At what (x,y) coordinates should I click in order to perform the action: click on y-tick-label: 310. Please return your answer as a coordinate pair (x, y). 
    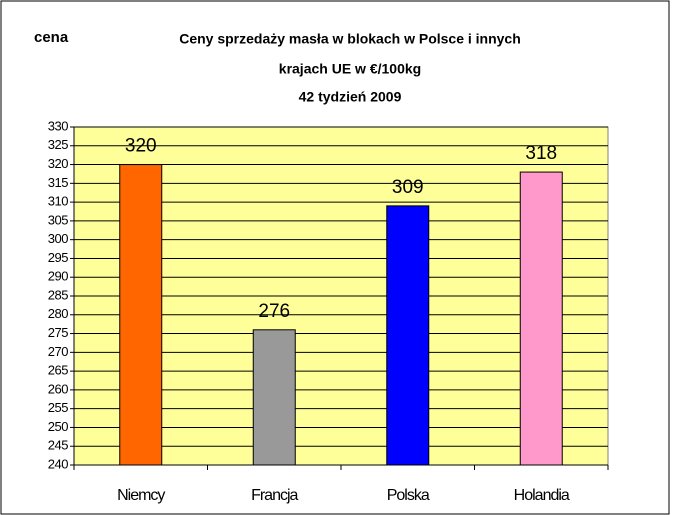
    Looking at the image, I should click on (58, 201).